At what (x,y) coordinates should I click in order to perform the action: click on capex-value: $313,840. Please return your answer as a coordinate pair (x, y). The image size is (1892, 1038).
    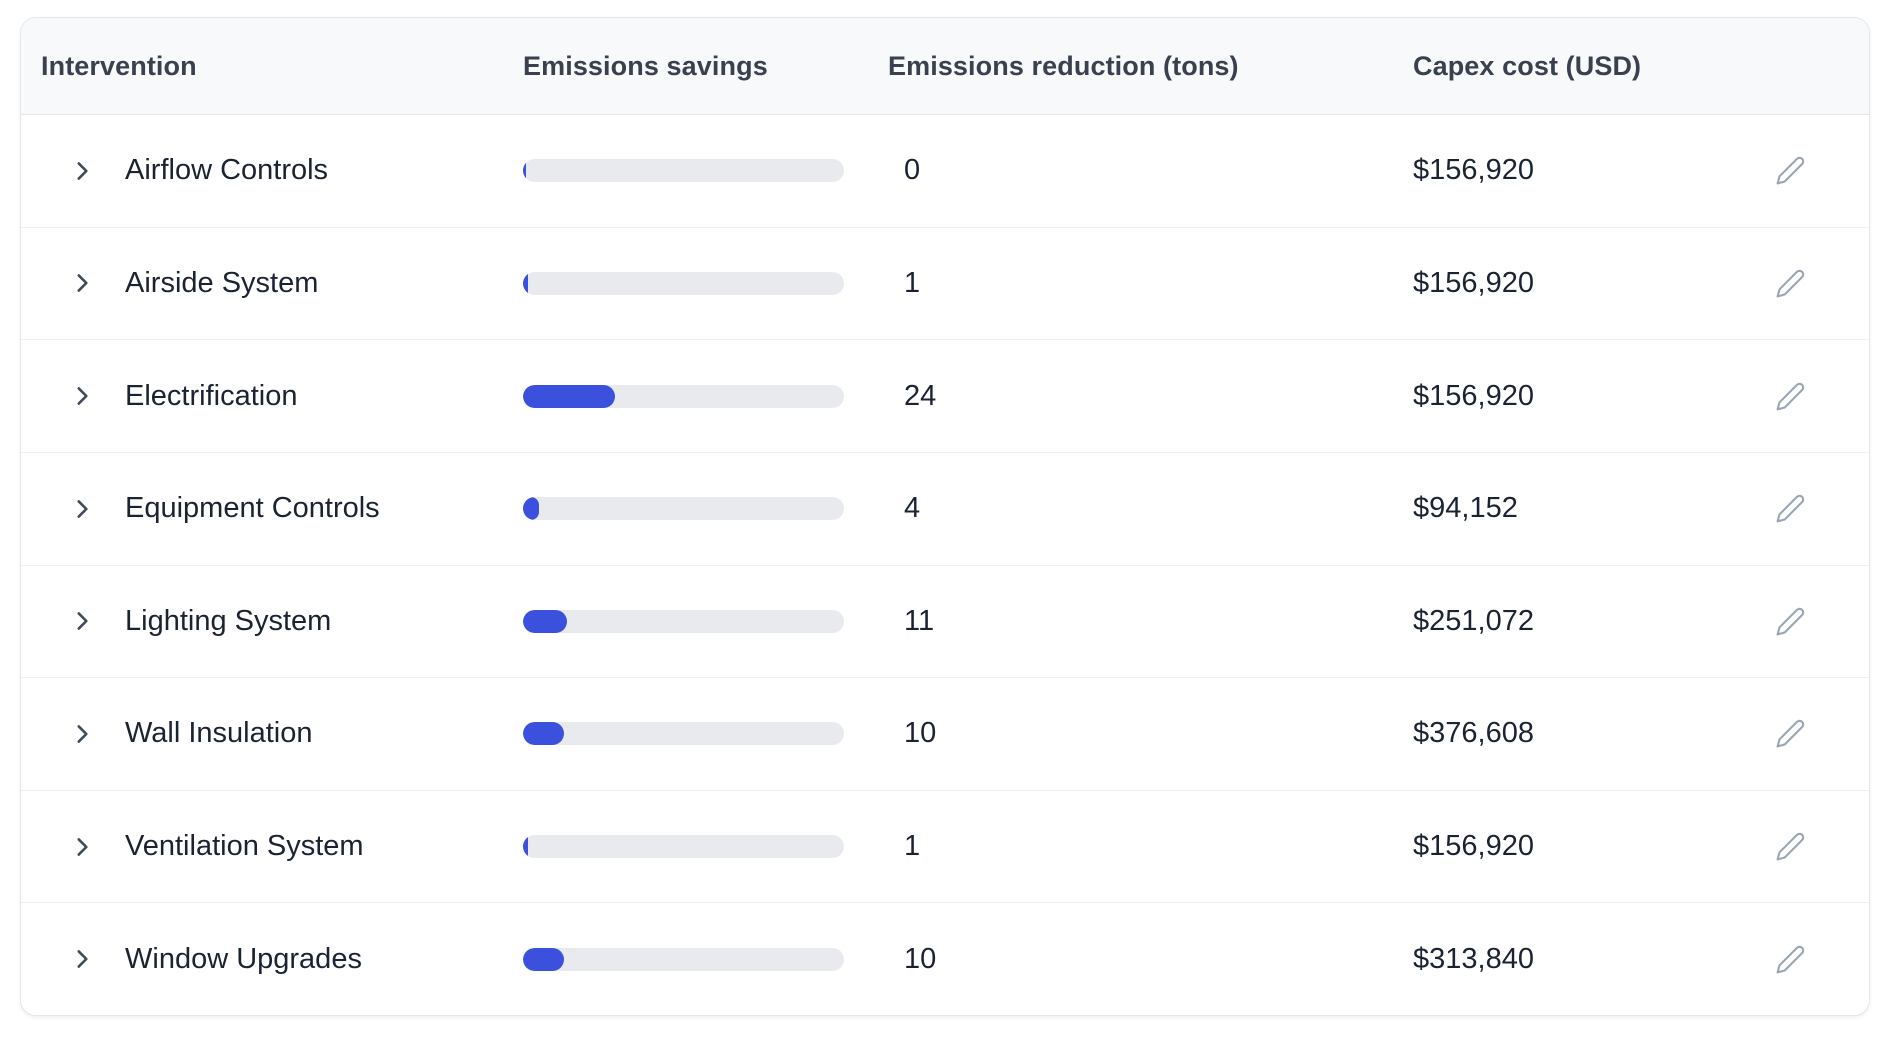
    Looking at the image, I should click on (1473, 958).